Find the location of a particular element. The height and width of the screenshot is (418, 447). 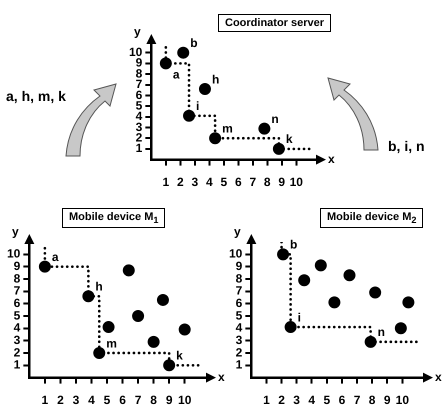

text: a, h, m, k is located at coordinates (36, 96).